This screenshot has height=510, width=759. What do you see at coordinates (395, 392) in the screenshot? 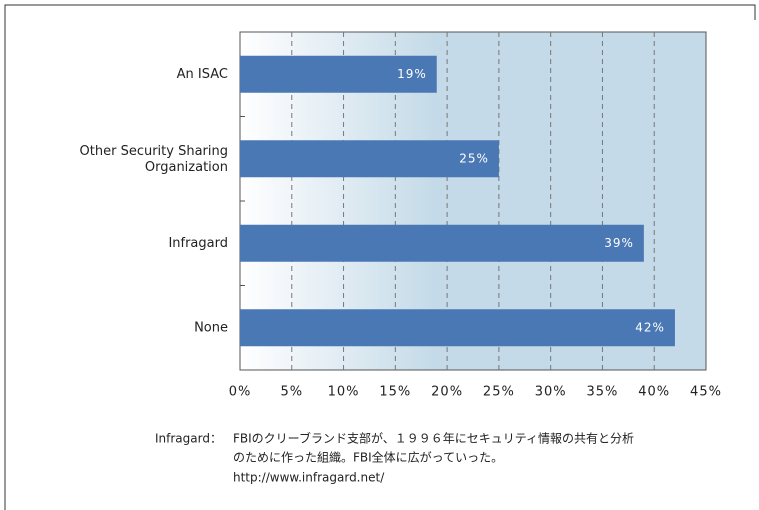
I see `x-tick-label: 15%` at bounding box center [395, 392].